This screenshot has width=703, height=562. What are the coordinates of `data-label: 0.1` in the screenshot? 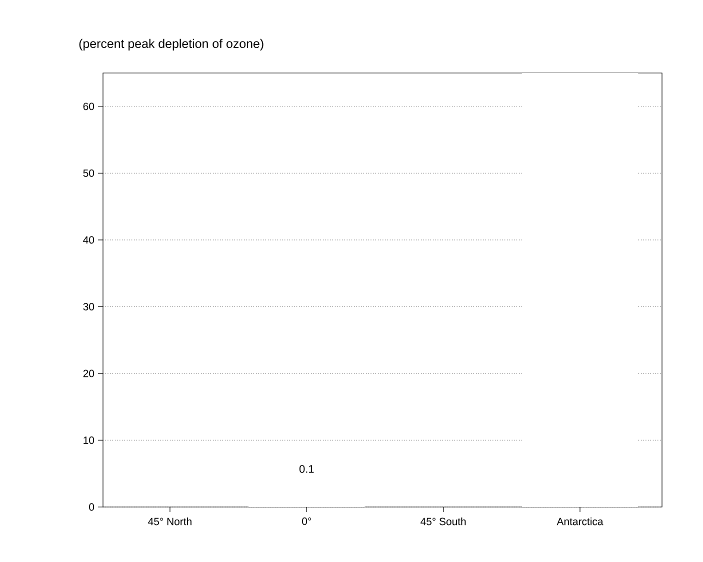 It's located at (306, 469).